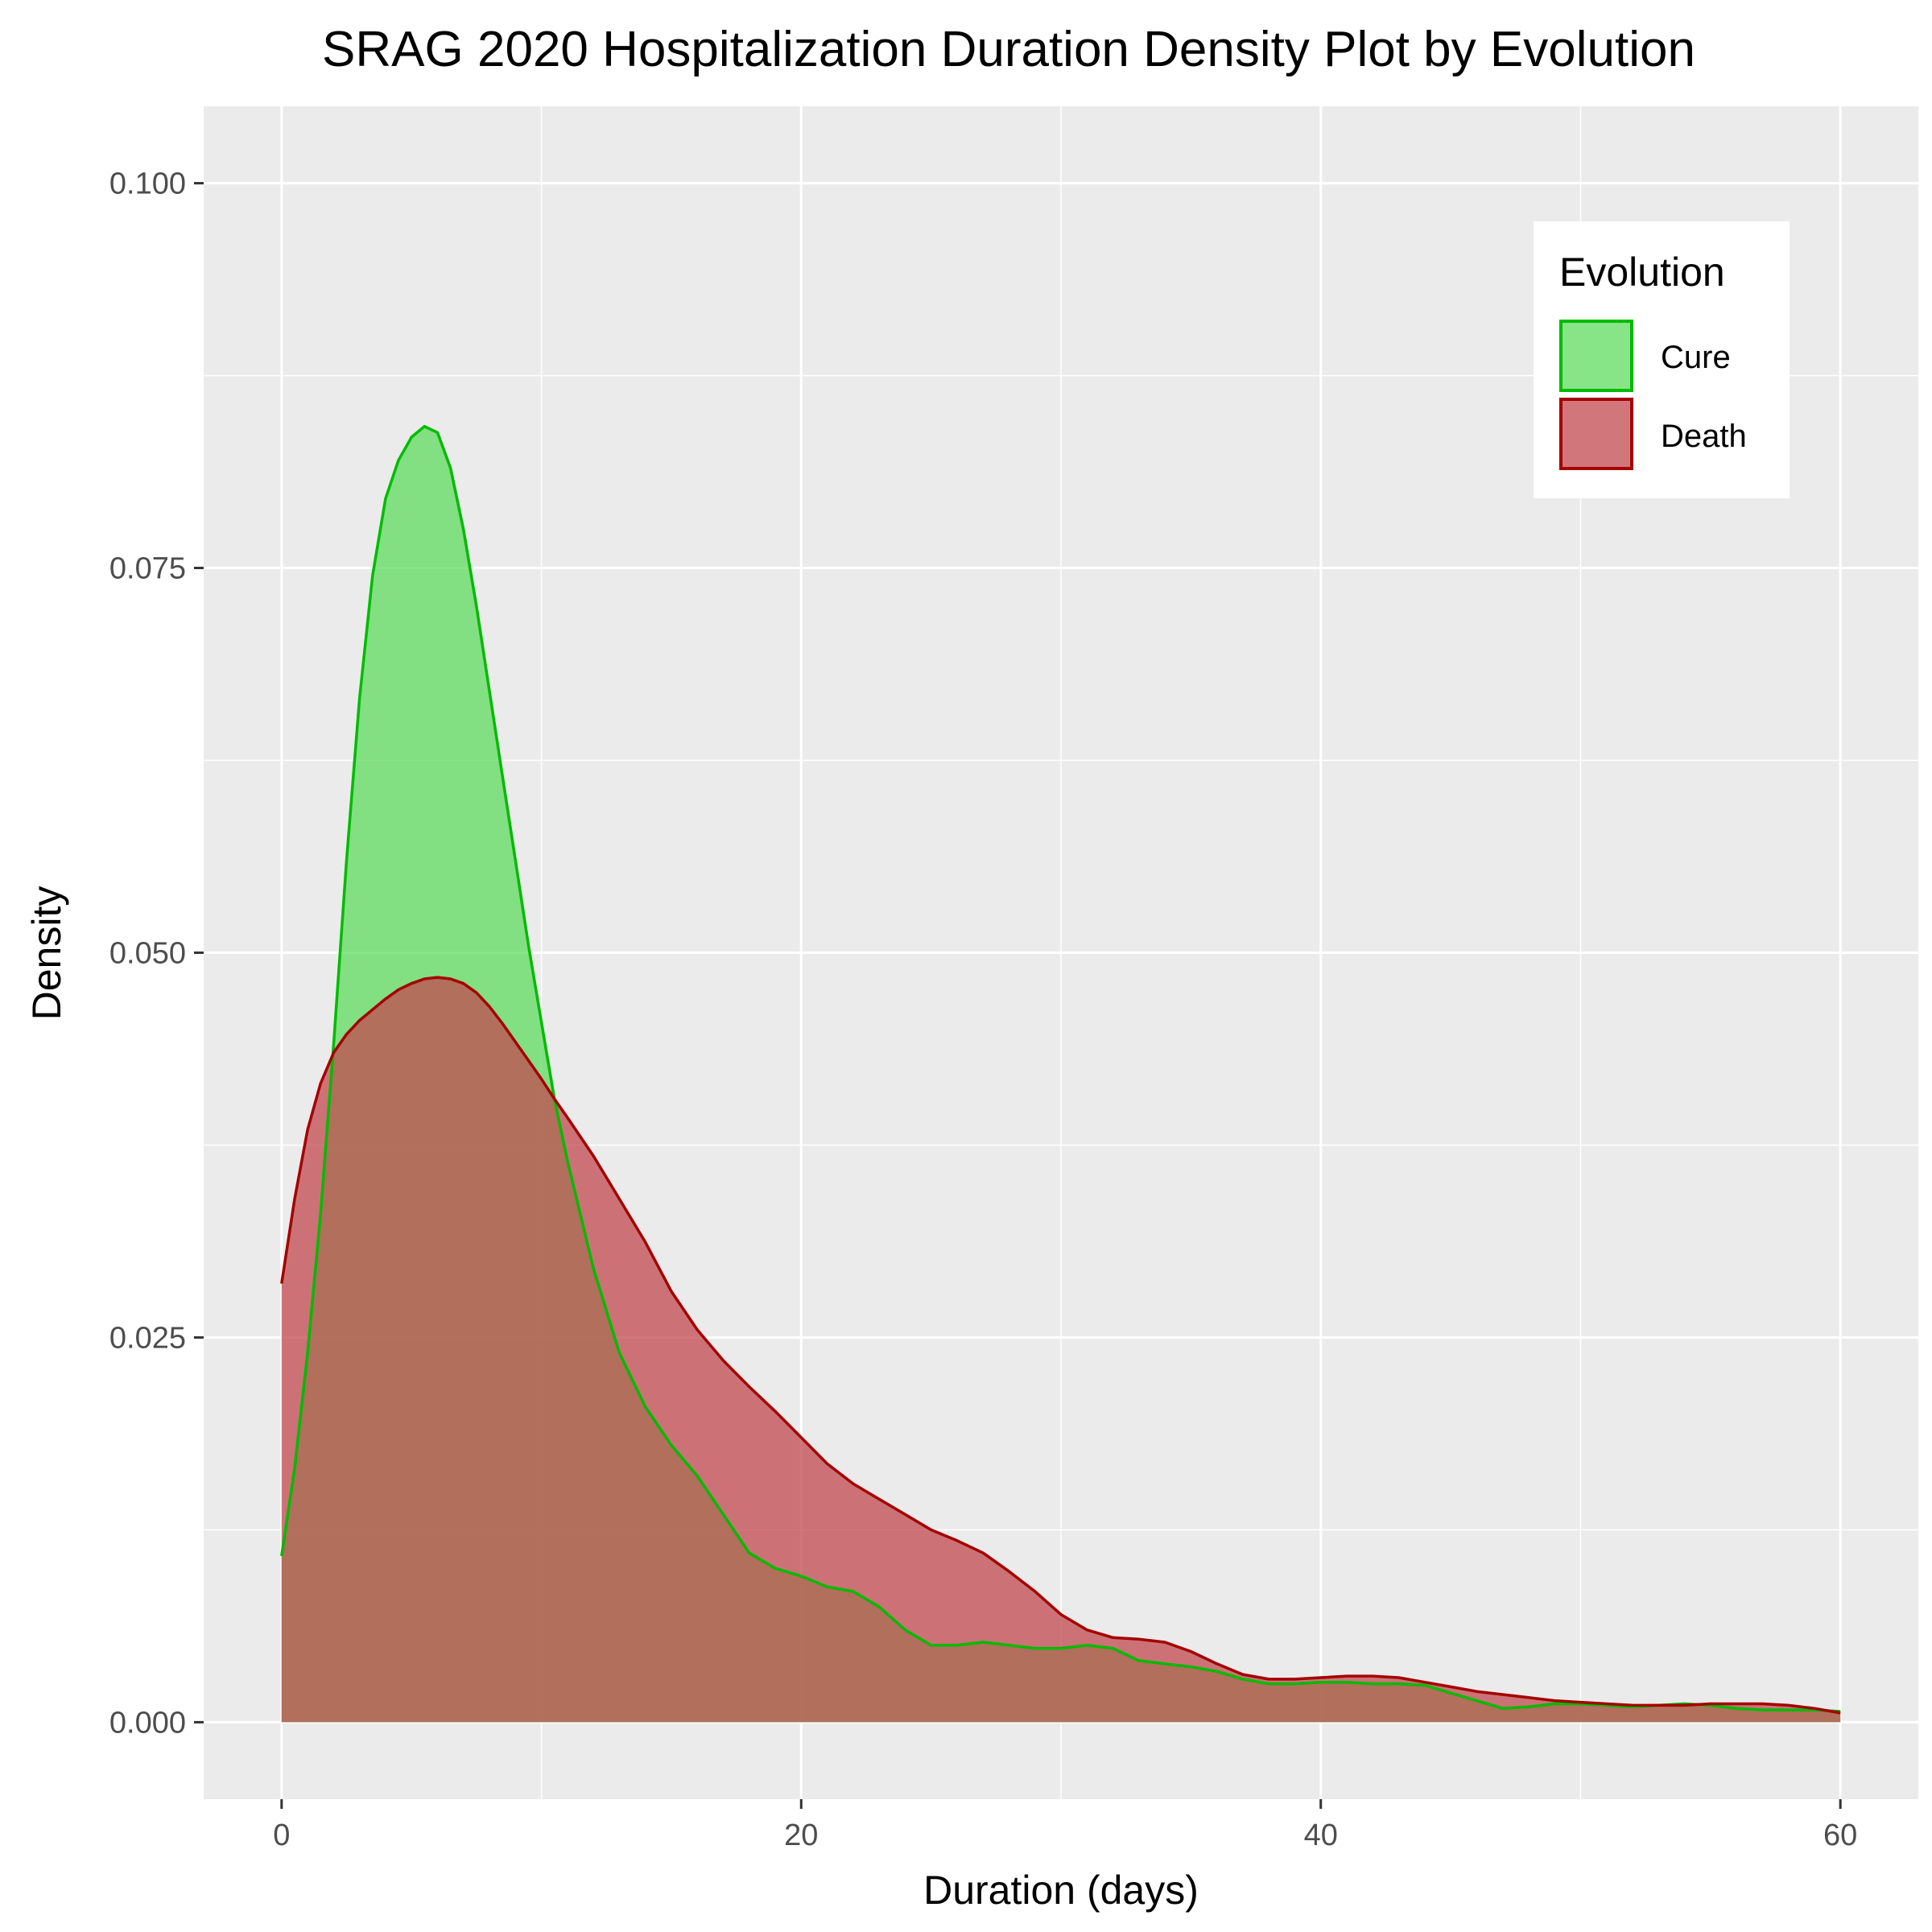 The image size is (1932, 1932). Describe the element at coordinates (147, 1338) in the screenshot. I see `y-tick-label: 0.025` at that location.